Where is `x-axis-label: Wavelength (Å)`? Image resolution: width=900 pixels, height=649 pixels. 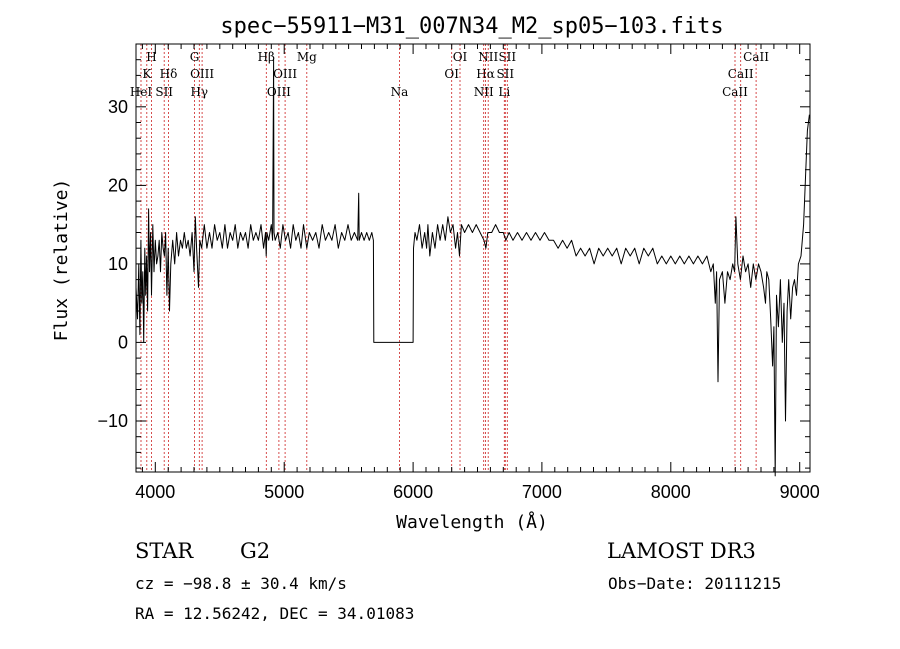 x-axis-label: Wavelength (Å) is located at coordinates (472, 522).